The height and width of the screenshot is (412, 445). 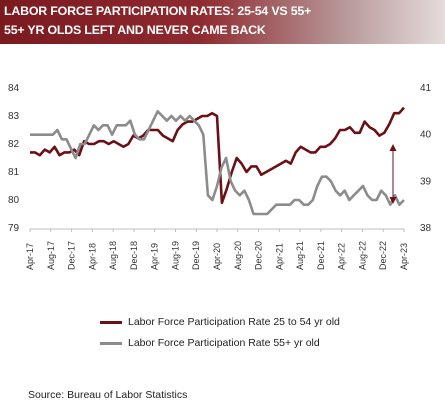 What do you see at coordinates (393, 147) in the screenshot?
I see `gap-arrow-head-up` at bounding box center [393, 147].